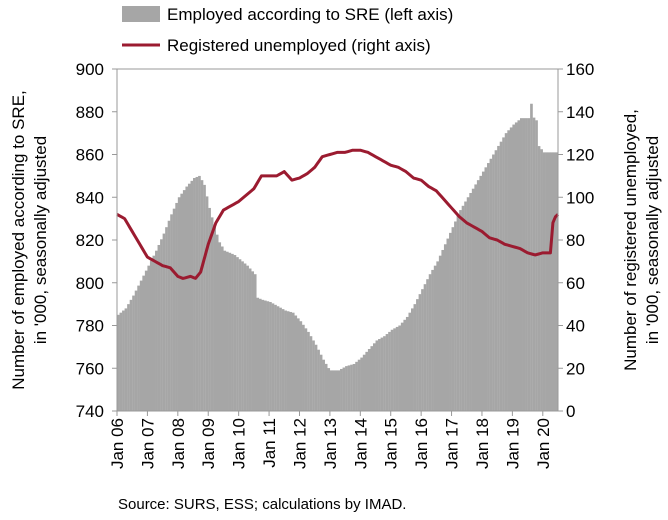 The width and height of the screenshot is (668, 520). I want to click on x-axis-tick-label: Jan 11, so click(269, 443).